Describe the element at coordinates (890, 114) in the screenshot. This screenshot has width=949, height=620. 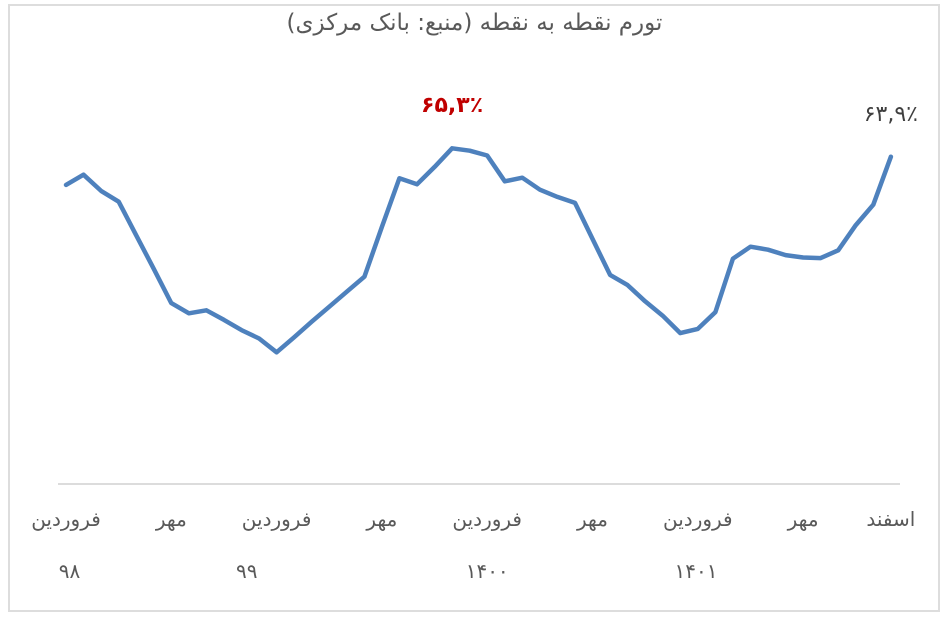
I see `latest-value-label: ۶۳,۹٪` at that location.